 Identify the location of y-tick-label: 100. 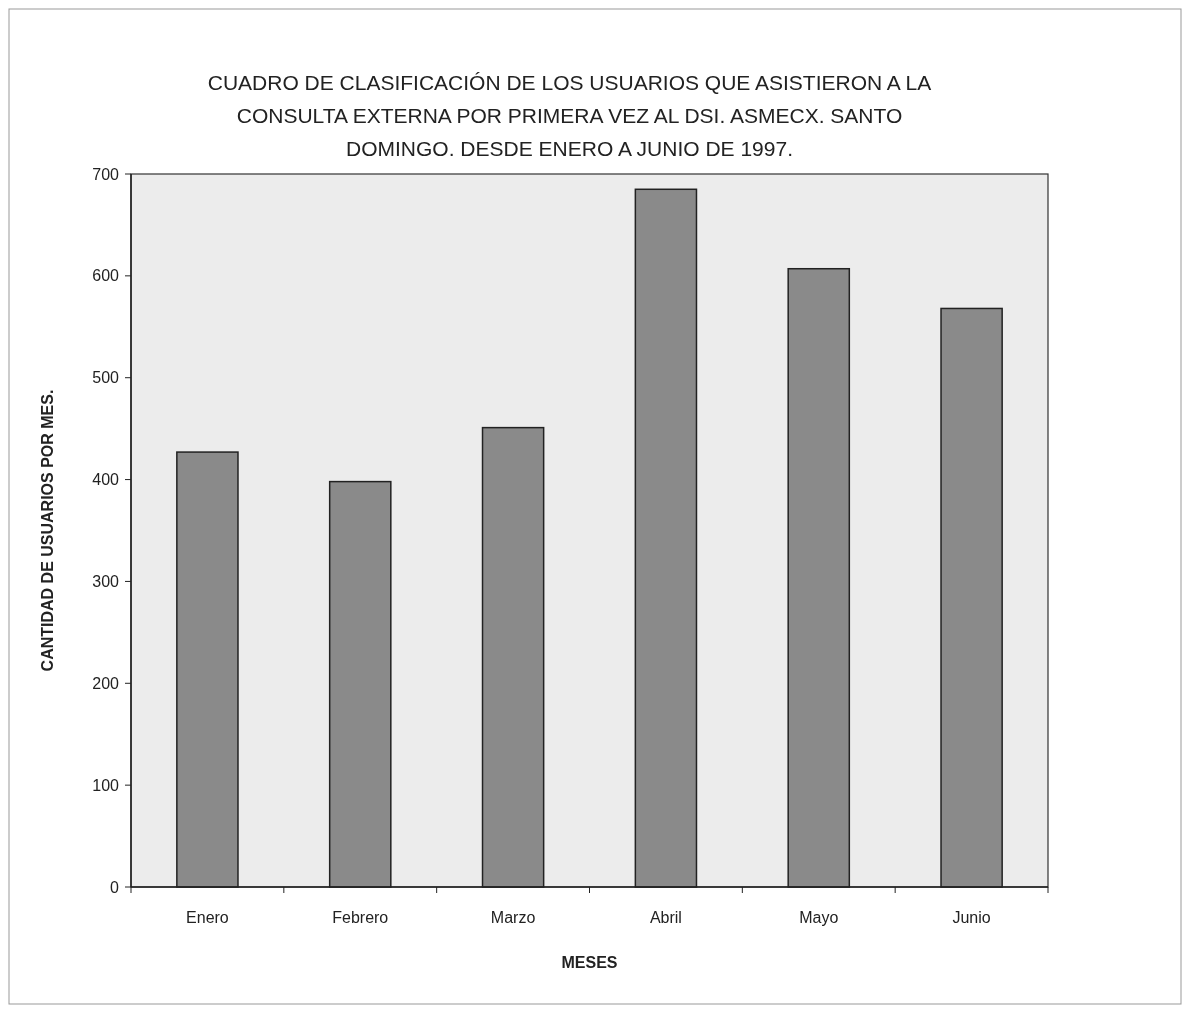
(106, 785).